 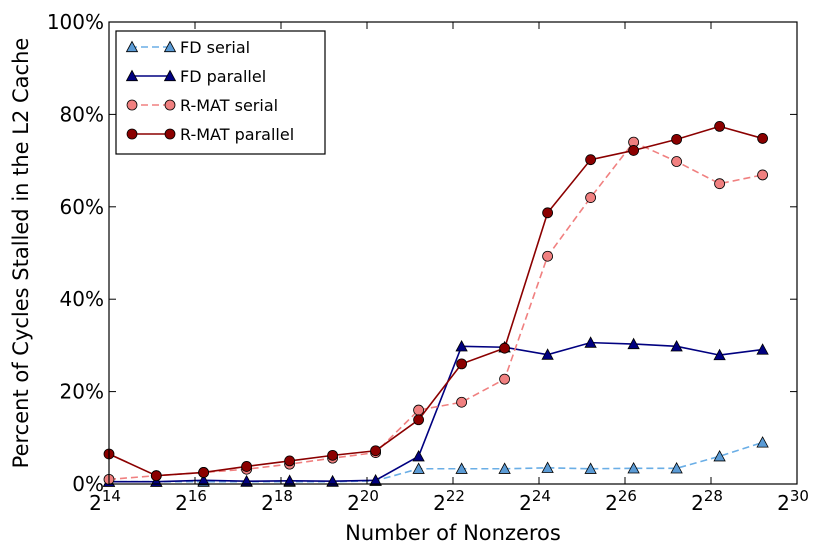 What do you see at coordinates (82, 299) in the screenshot?
I see `y-tick-label: 40%` at bounding box center [82, 299].